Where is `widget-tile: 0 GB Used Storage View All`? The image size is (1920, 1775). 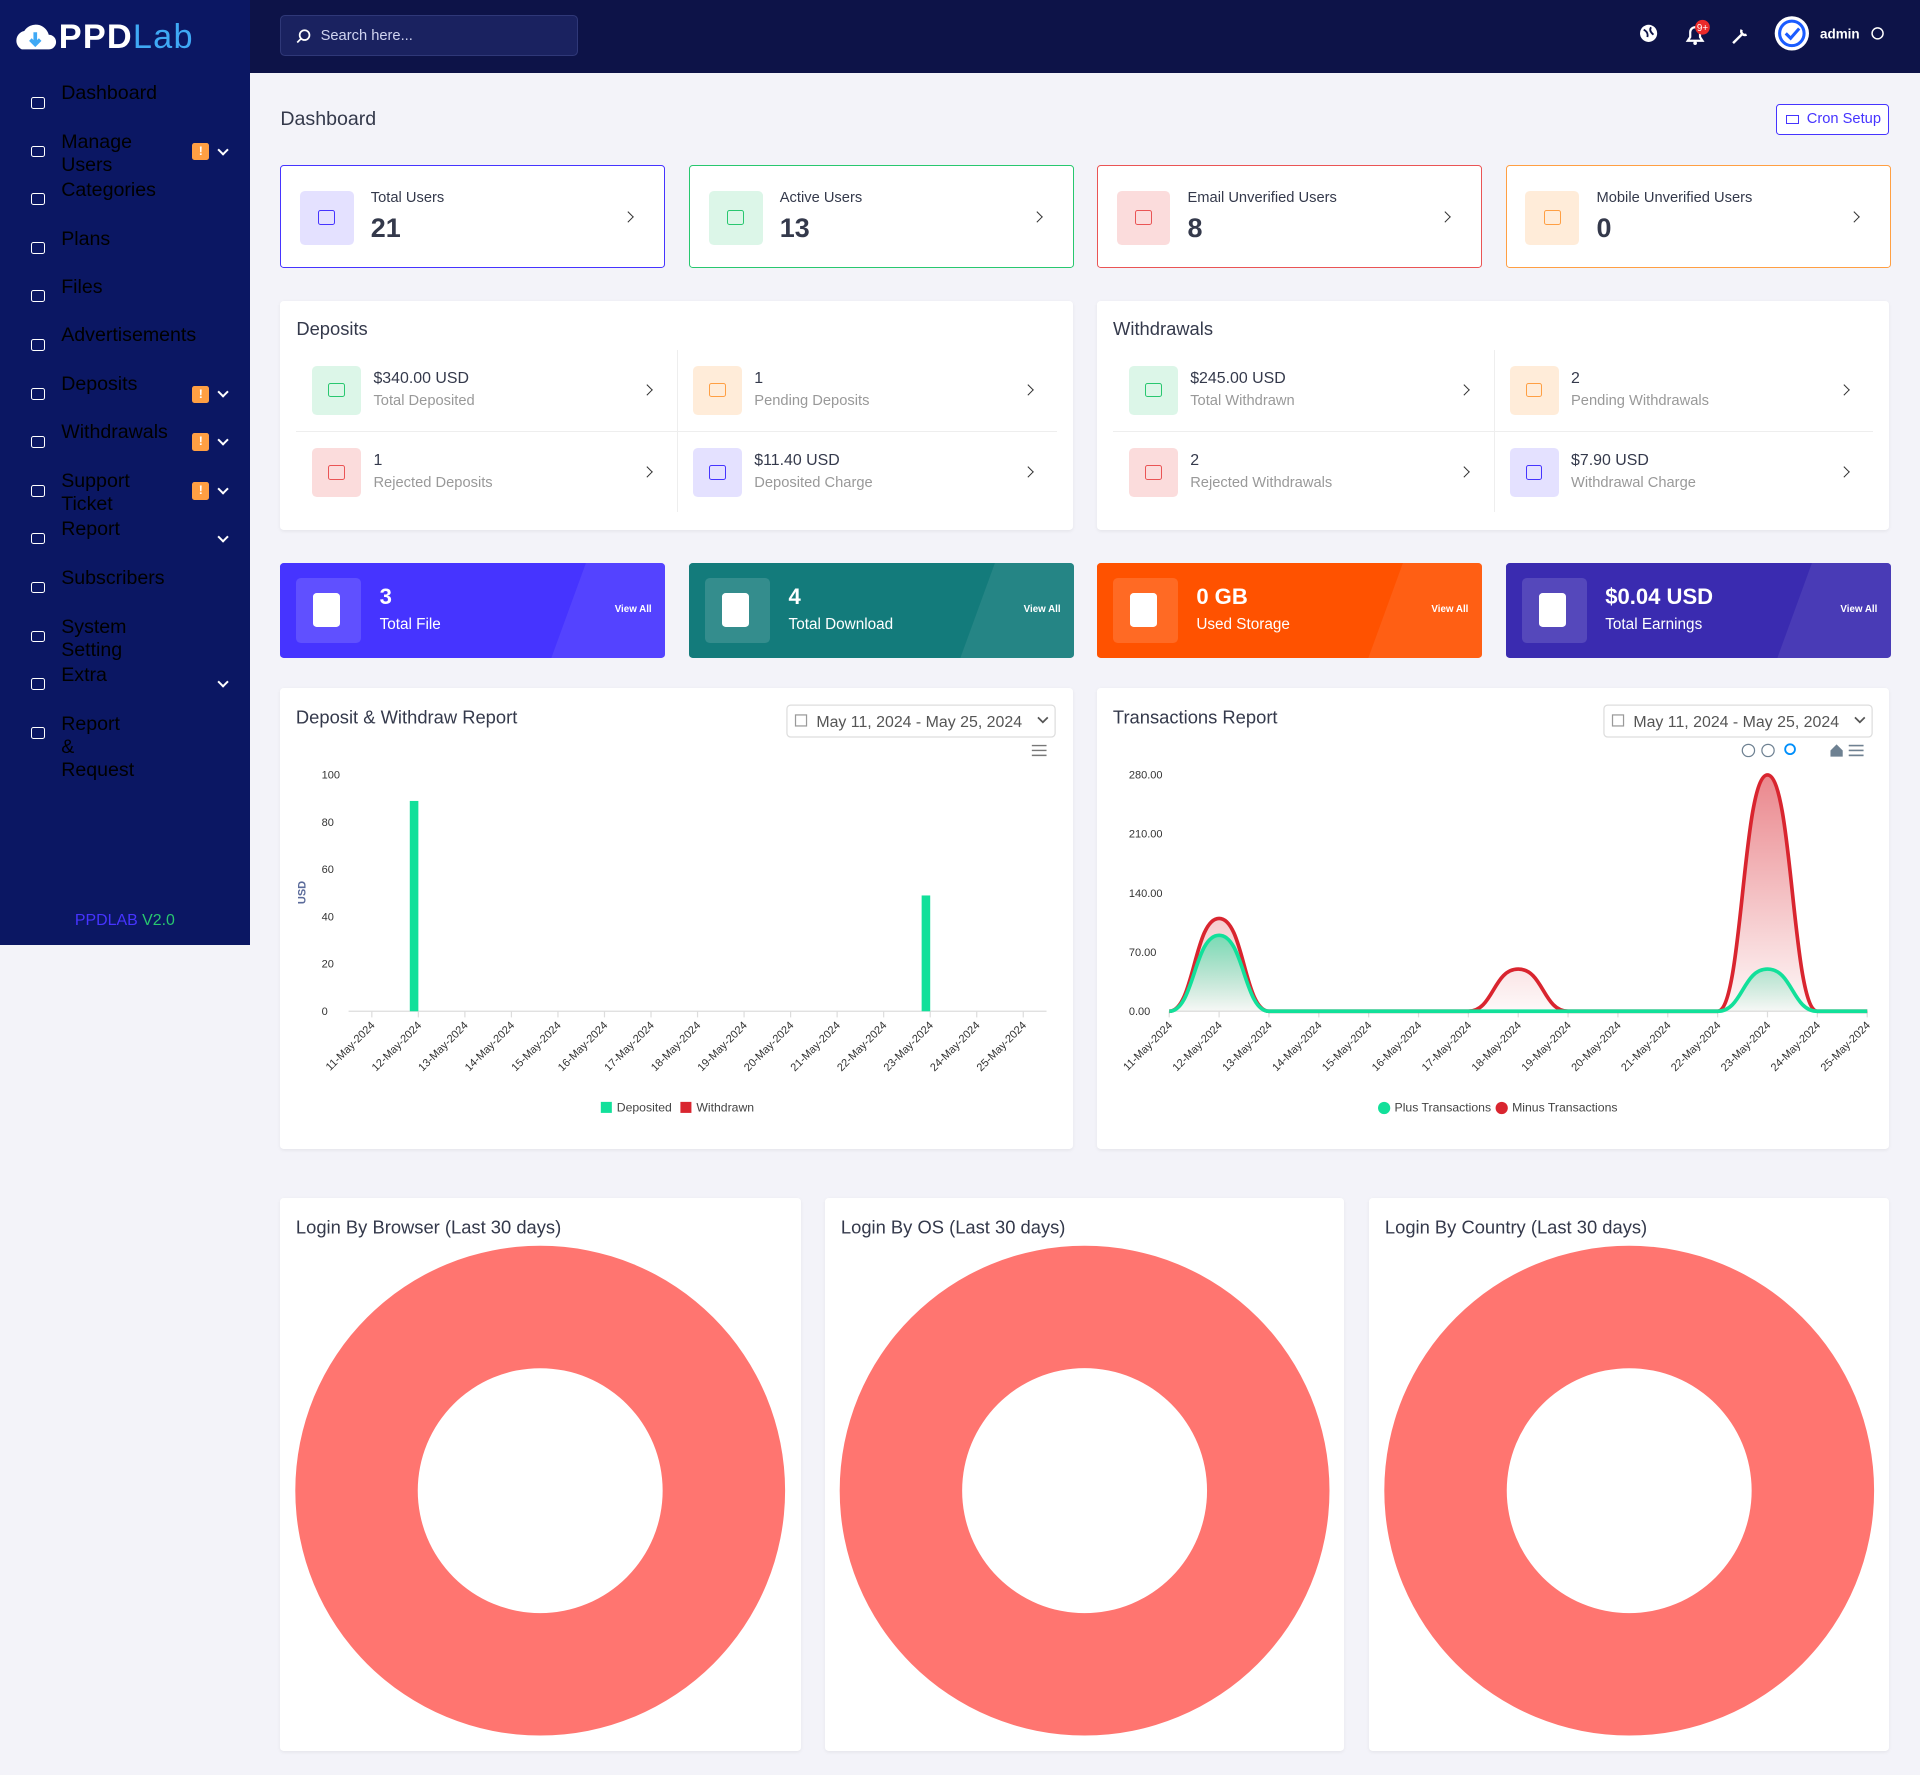
widget-tile: 0 GB Used Storage View All is located at coordinates (1289, 610).